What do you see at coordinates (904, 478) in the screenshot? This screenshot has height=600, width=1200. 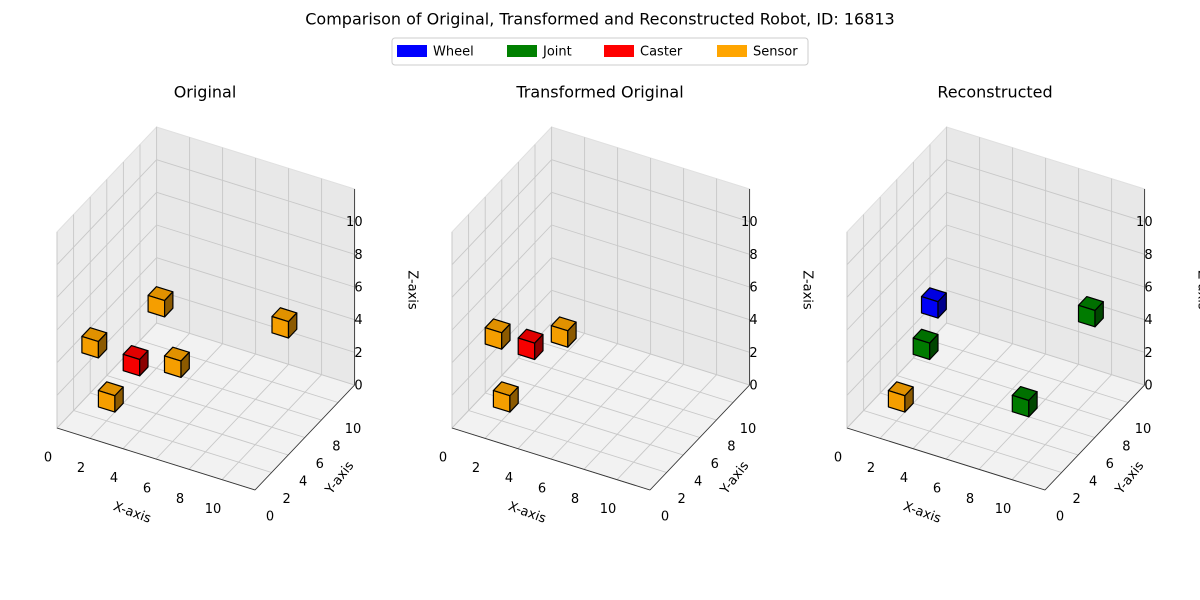 I see `x-tick-label: 4` at bounding box center [904, 478].